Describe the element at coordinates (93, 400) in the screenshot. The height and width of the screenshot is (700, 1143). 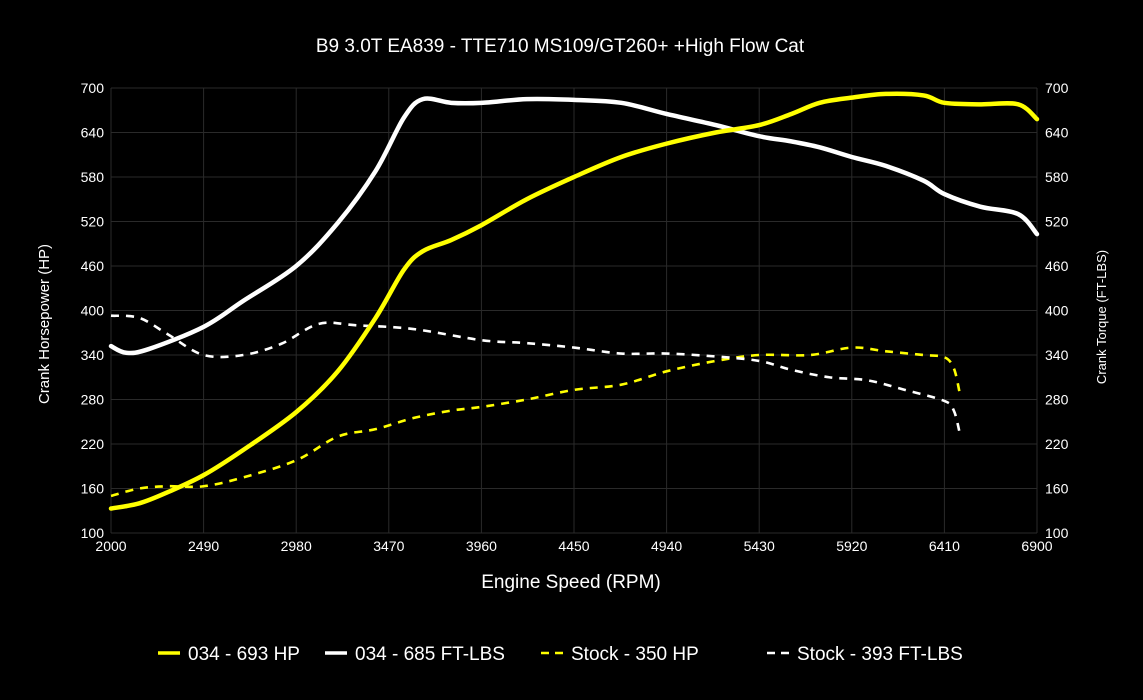
I see `y-tick-label-left: 280` at that location.